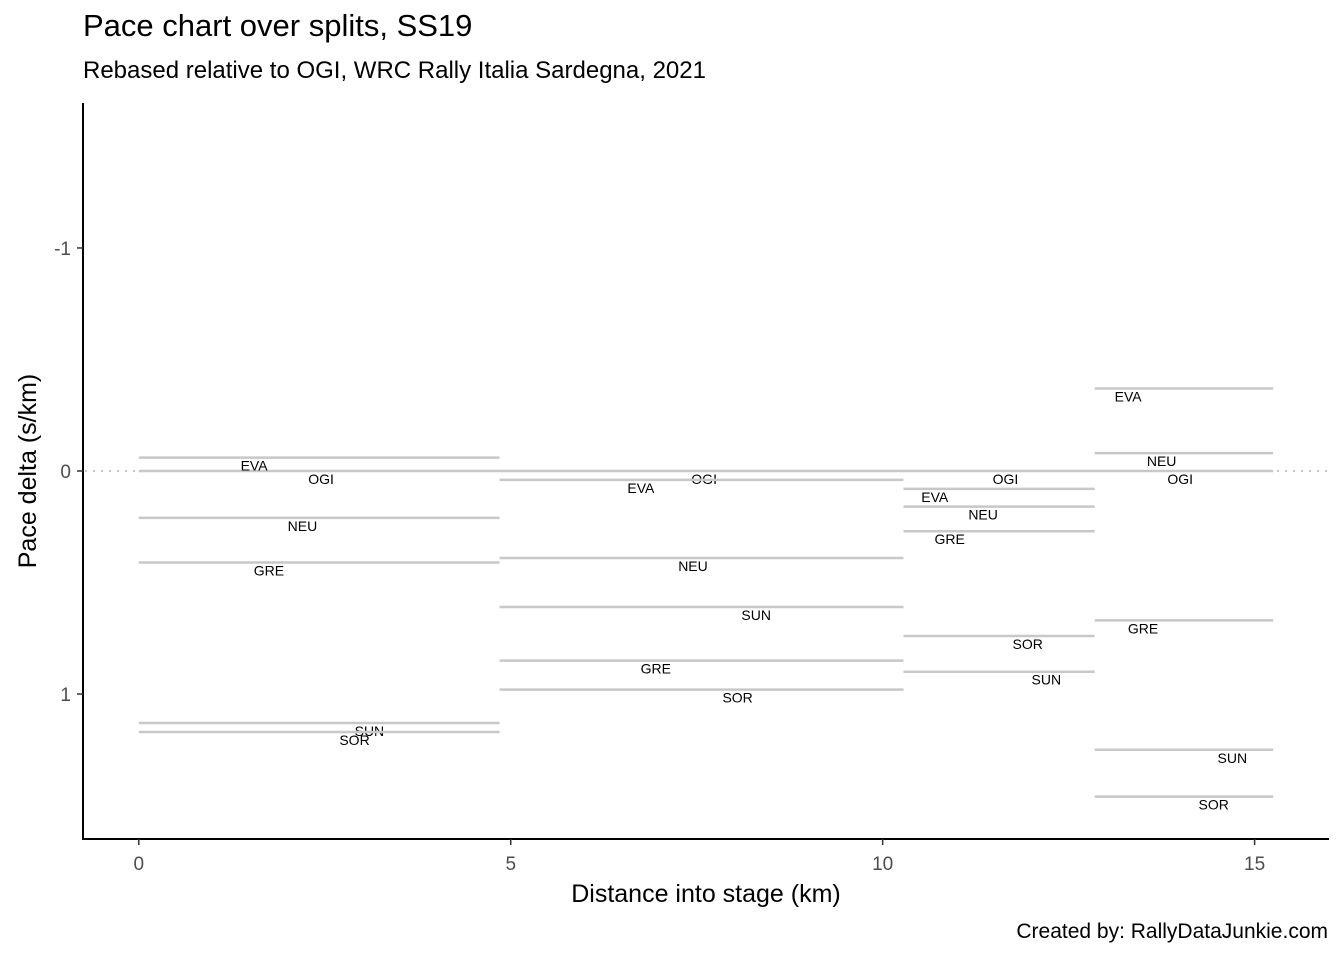 This screenshot has width=1344, height=960. What do you see at coordinates (706, 894) in the screenshot?
I see `x-axis-title: Distance into stage (km)` at bounding box center [706, 894].